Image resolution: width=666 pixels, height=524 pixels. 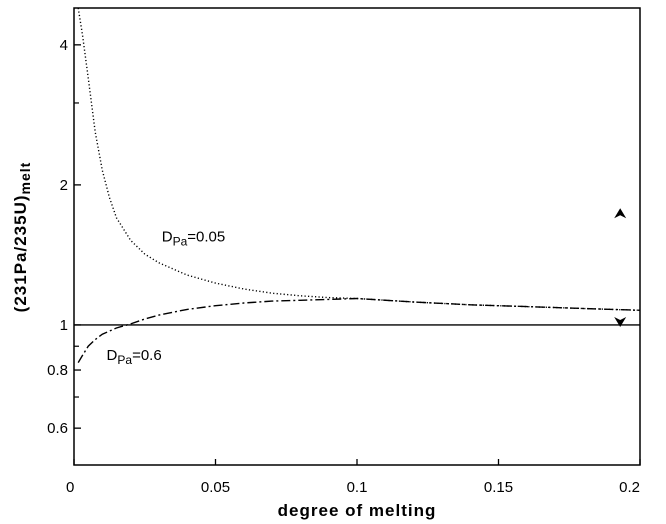 What do you see at coordinates (57, 428) in the screenshot?
I see `y-tick-label: 0.6` at bounding box center [57, 428].